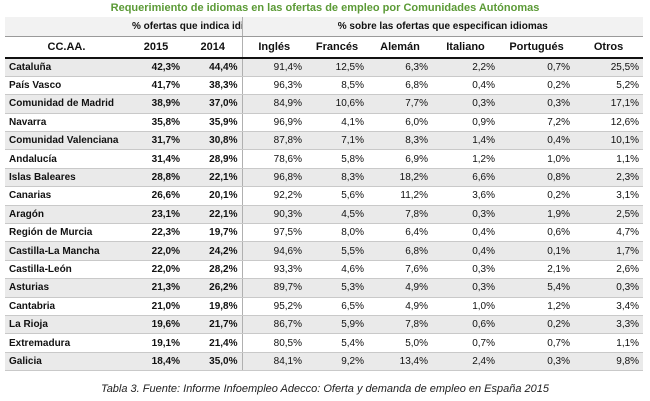  Describe the element at coordinates (466, 288) in the screenshot. I see `cell-italian: 0,3%` at that location.